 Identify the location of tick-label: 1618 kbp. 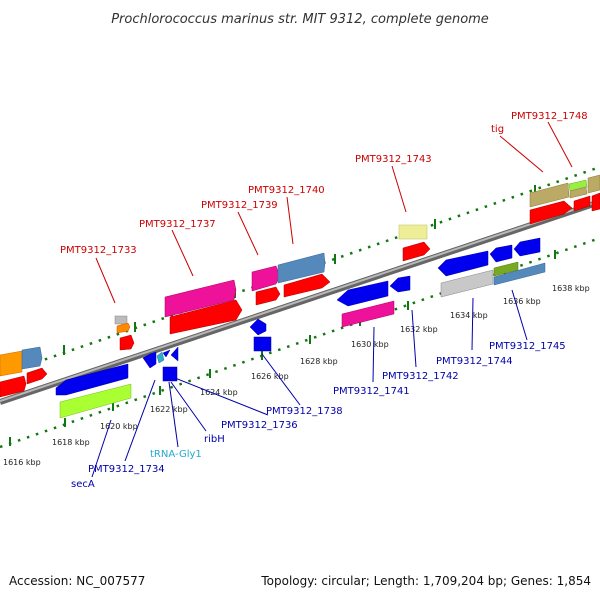
(71, 442).